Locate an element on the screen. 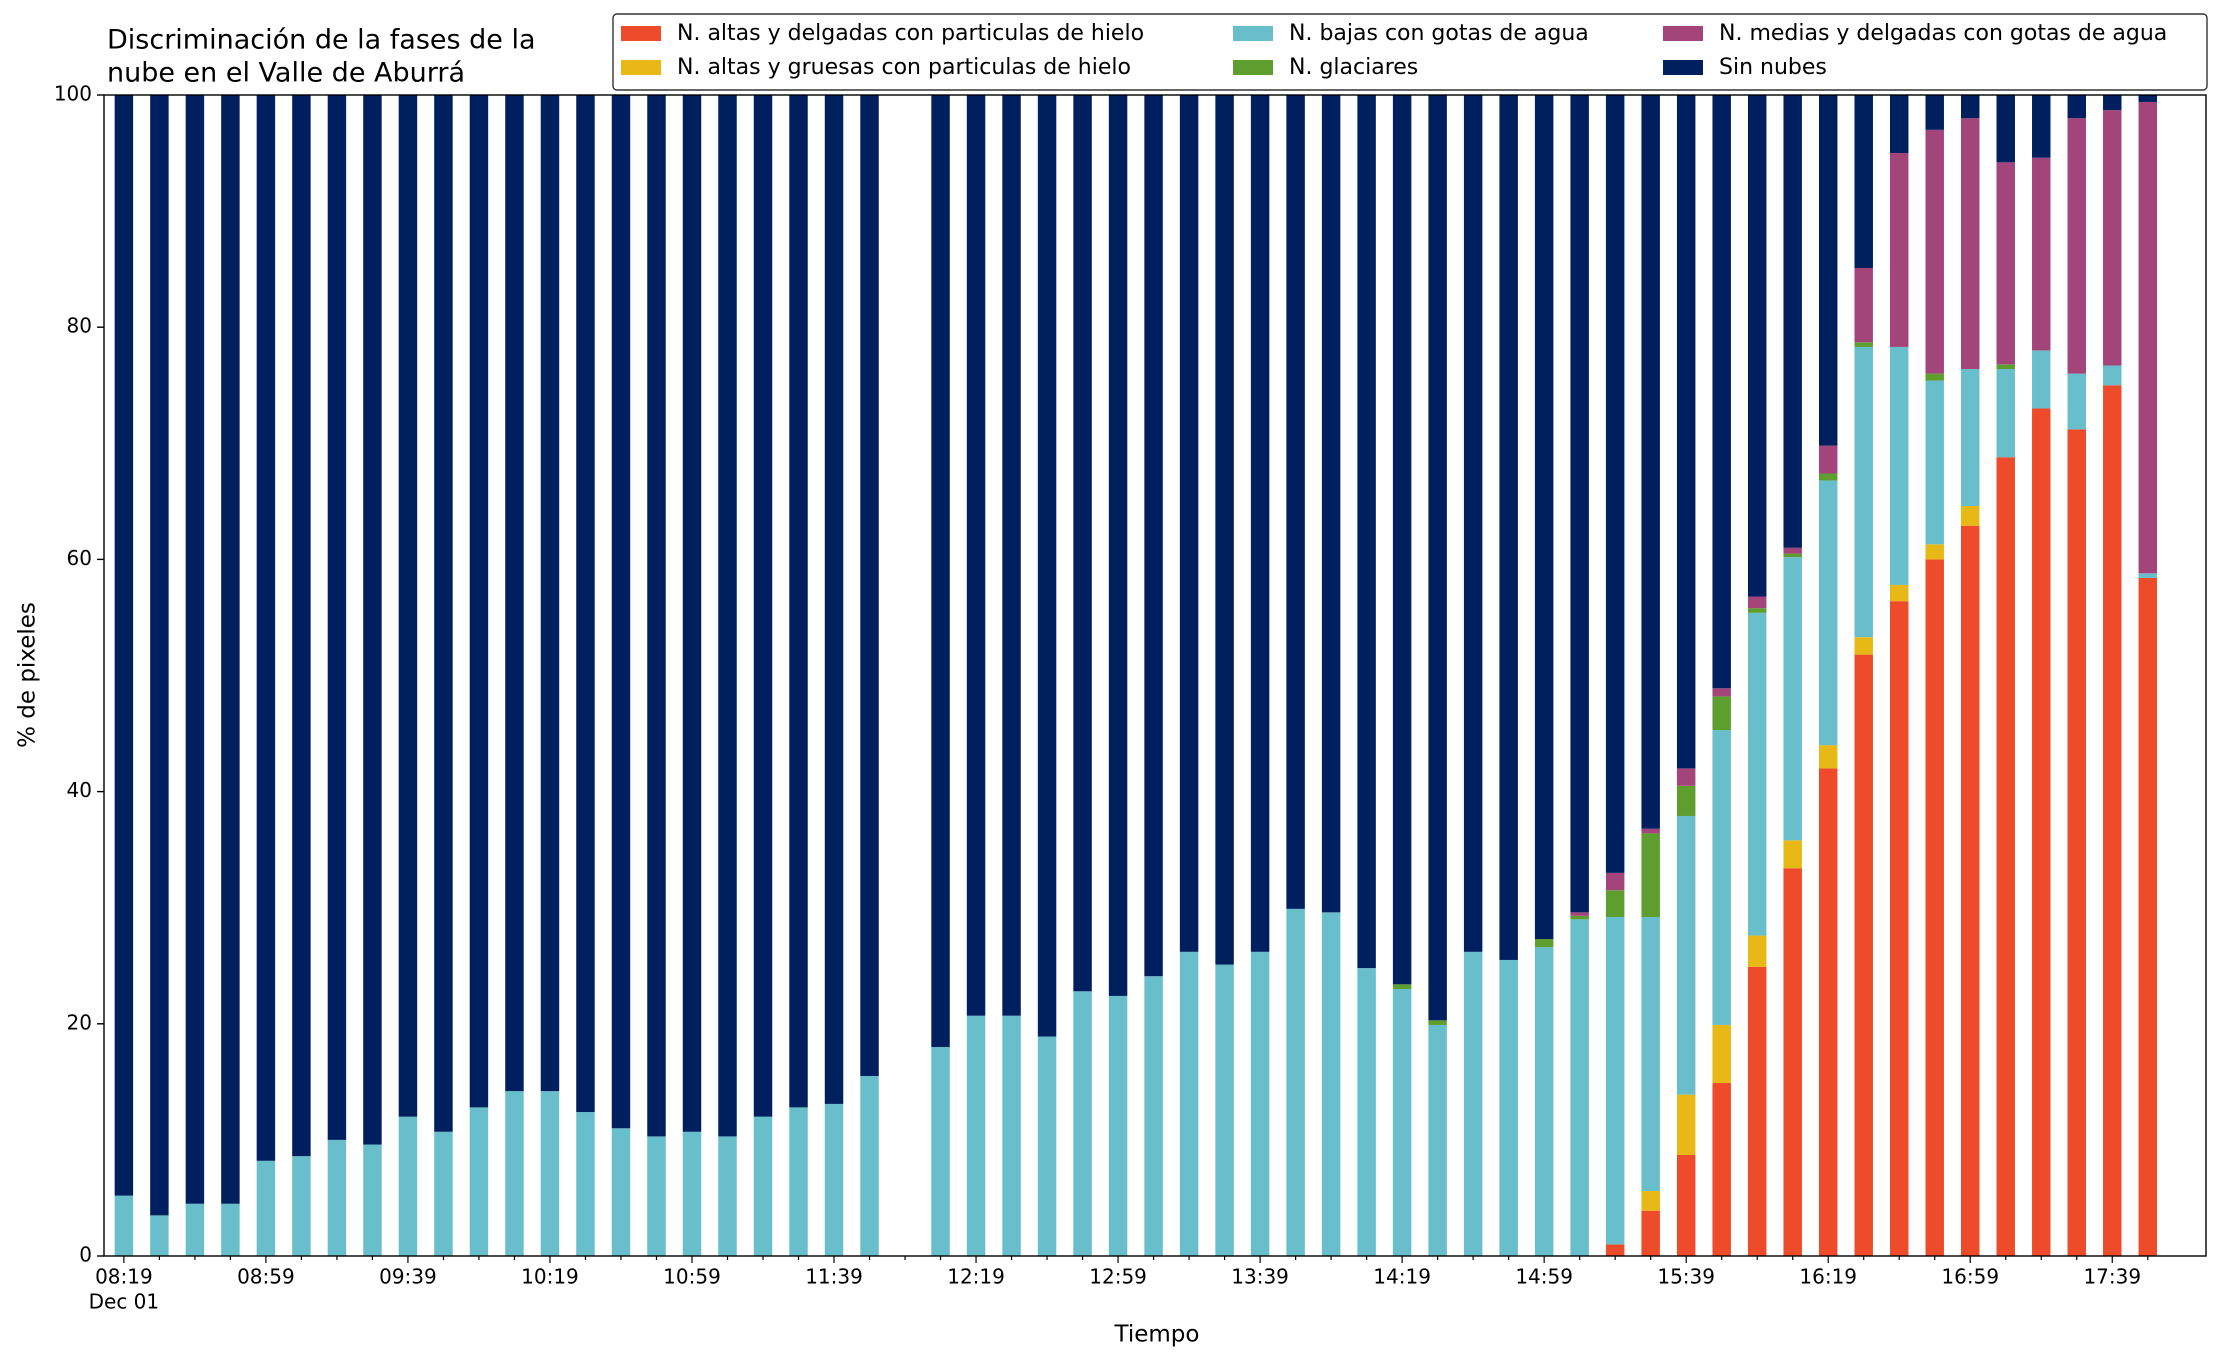  x-tick-label: 13:39 is located at coordinates (1260, 1277).